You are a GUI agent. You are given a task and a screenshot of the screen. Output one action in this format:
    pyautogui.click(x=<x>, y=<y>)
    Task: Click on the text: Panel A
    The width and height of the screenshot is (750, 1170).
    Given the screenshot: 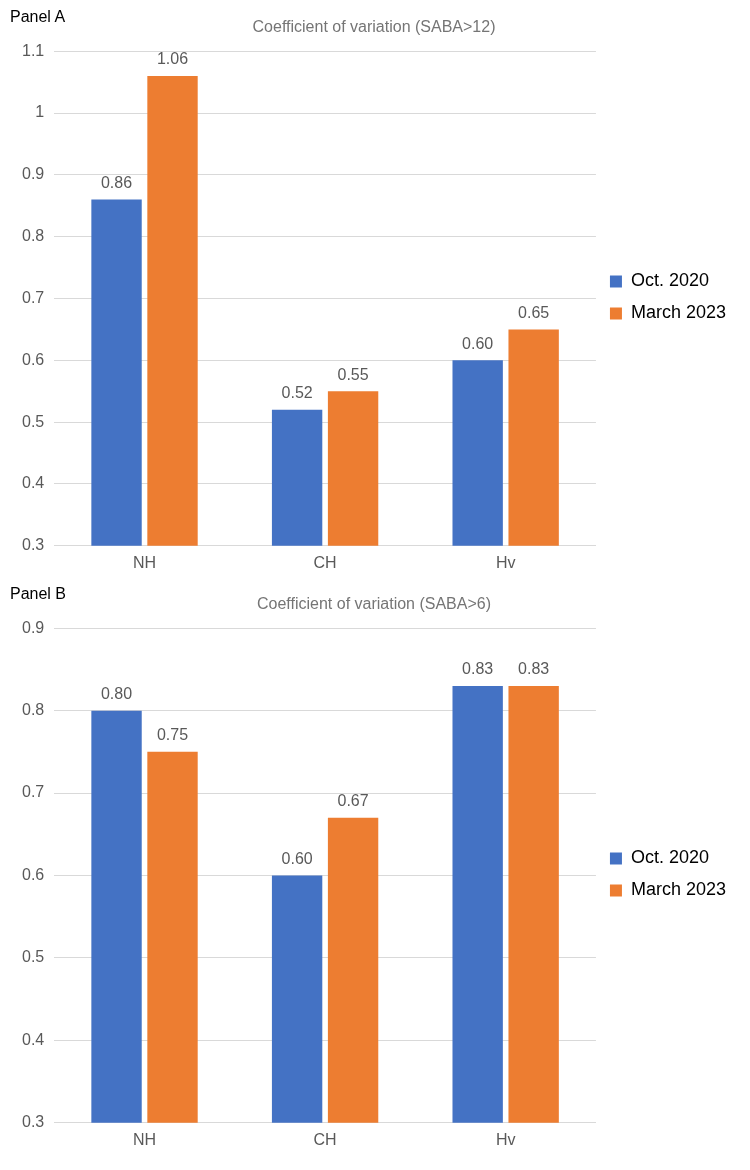 What is the action you would take?
    pyautogui.click(x=38, y=17)
    